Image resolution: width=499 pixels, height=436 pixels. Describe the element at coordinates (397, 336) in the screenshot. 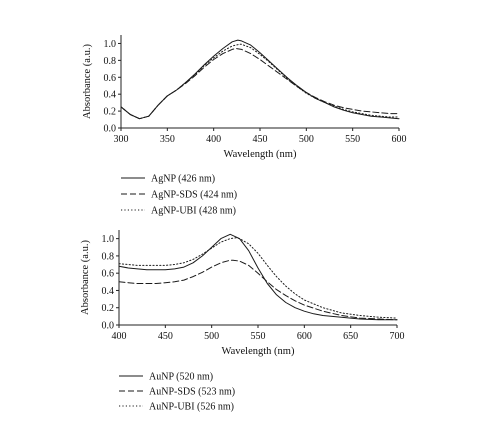

I see `x-tick-label: 700` at that location.